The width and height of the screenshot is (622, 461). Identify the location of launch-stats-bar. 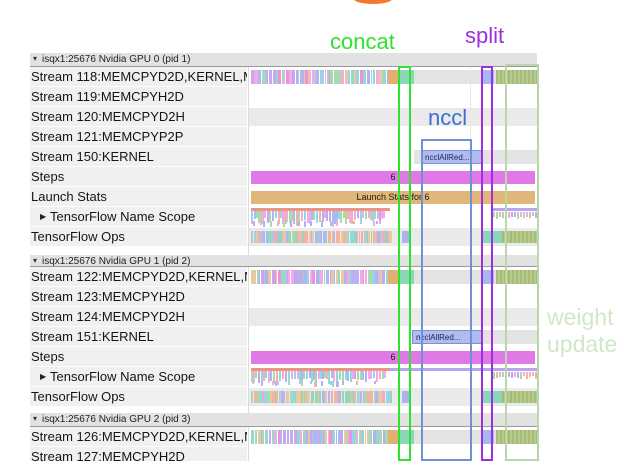
(393, 197).